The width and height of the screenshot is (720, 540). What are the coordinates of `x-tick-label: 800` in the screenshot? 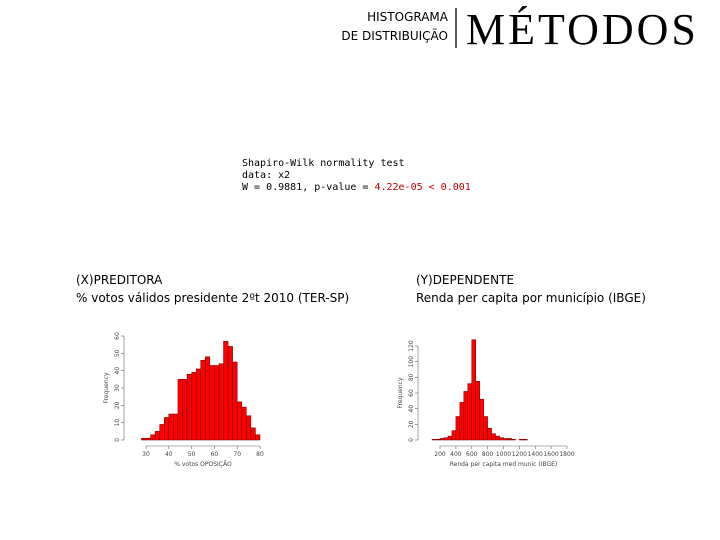 It's located at (488, 454).